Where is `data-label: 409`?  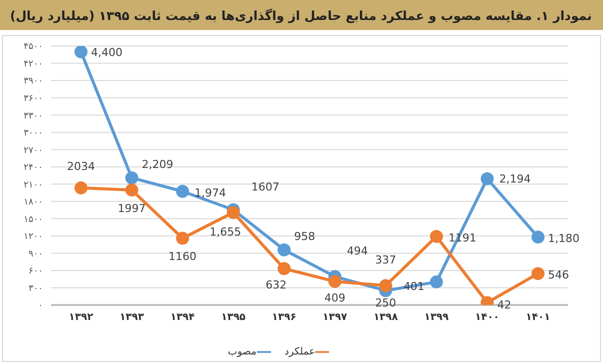 data-label: 409 is located at coordinates (335, 297).